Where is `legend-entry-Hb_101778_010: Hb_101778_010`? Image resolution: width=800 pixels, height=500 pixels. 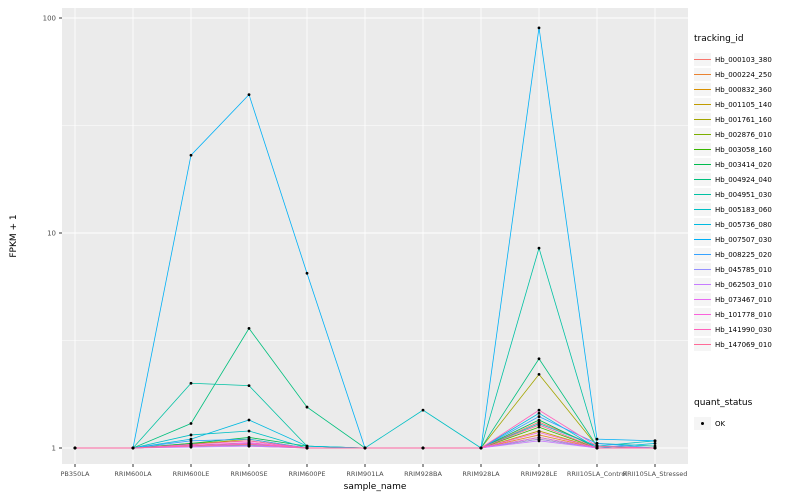 legend-entry-Hb_101778_010: Hb_101778_010 is located at coordinates (746, 314).